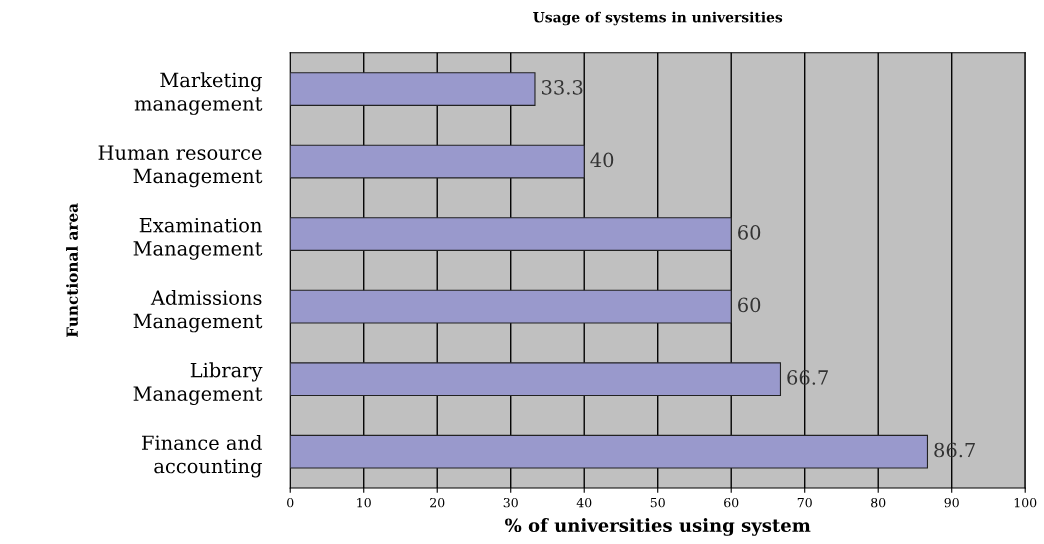  Describe the element at coordinates (731, 502) in the screenshot. I see `x-tick-label: 60` at that location.